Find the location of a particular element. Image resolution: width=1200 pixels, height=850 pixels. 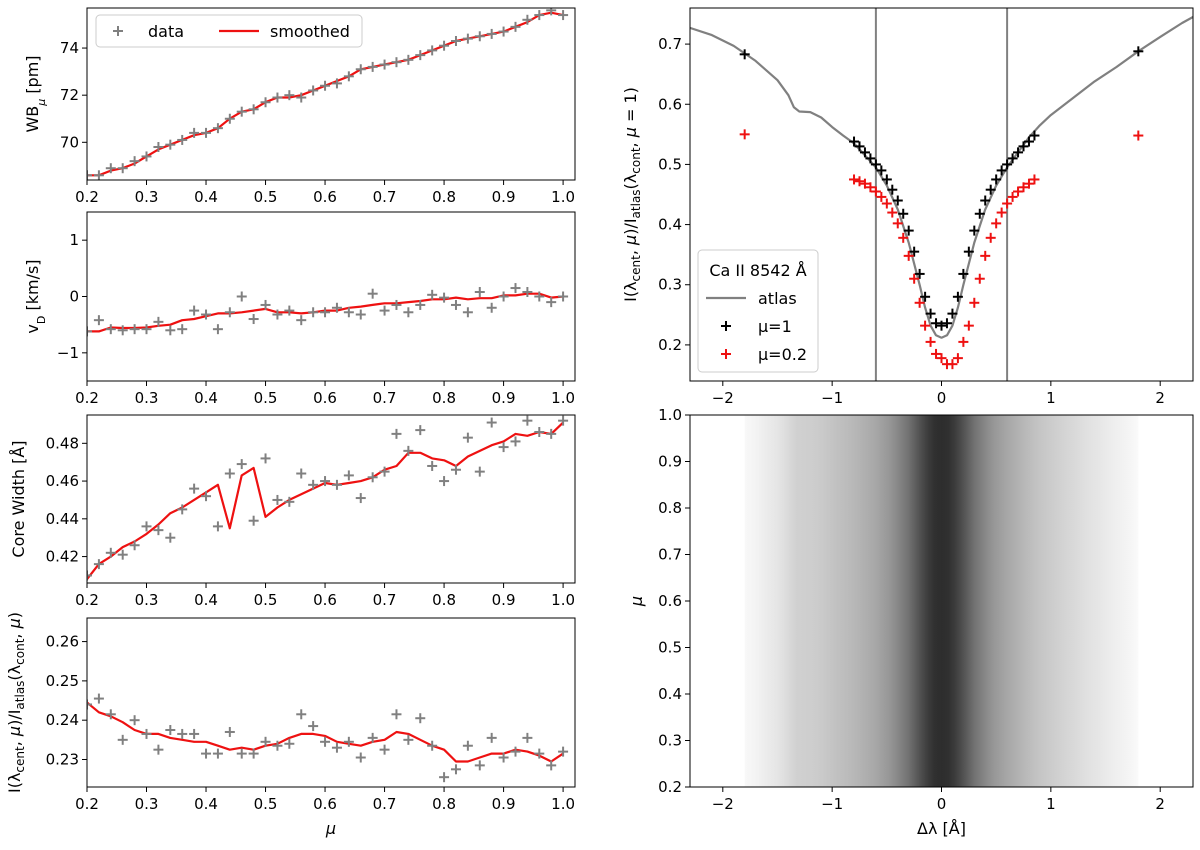

legend-wb: data smoothed is located at coordinates (229, 31).